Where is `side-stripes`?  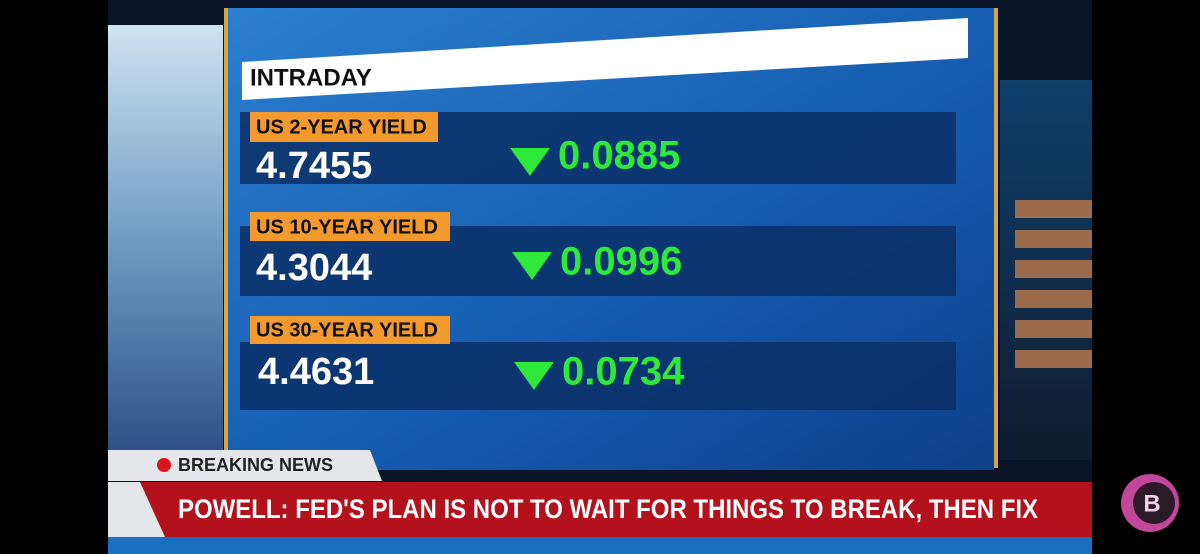 side-stripes is located at coordinates (1053, 284).